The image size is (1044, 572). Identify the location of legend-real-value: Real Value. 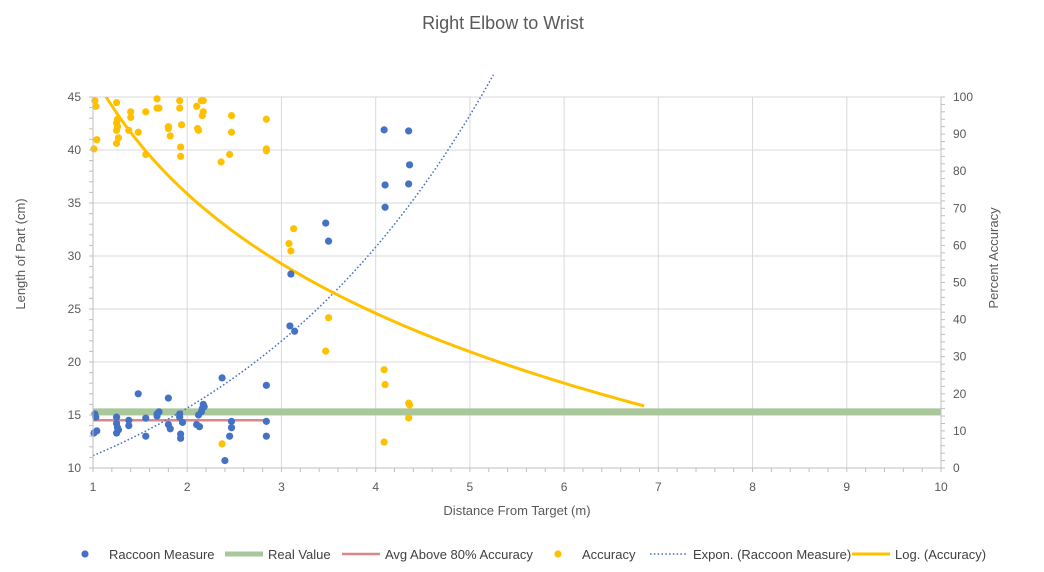
(278, 554).